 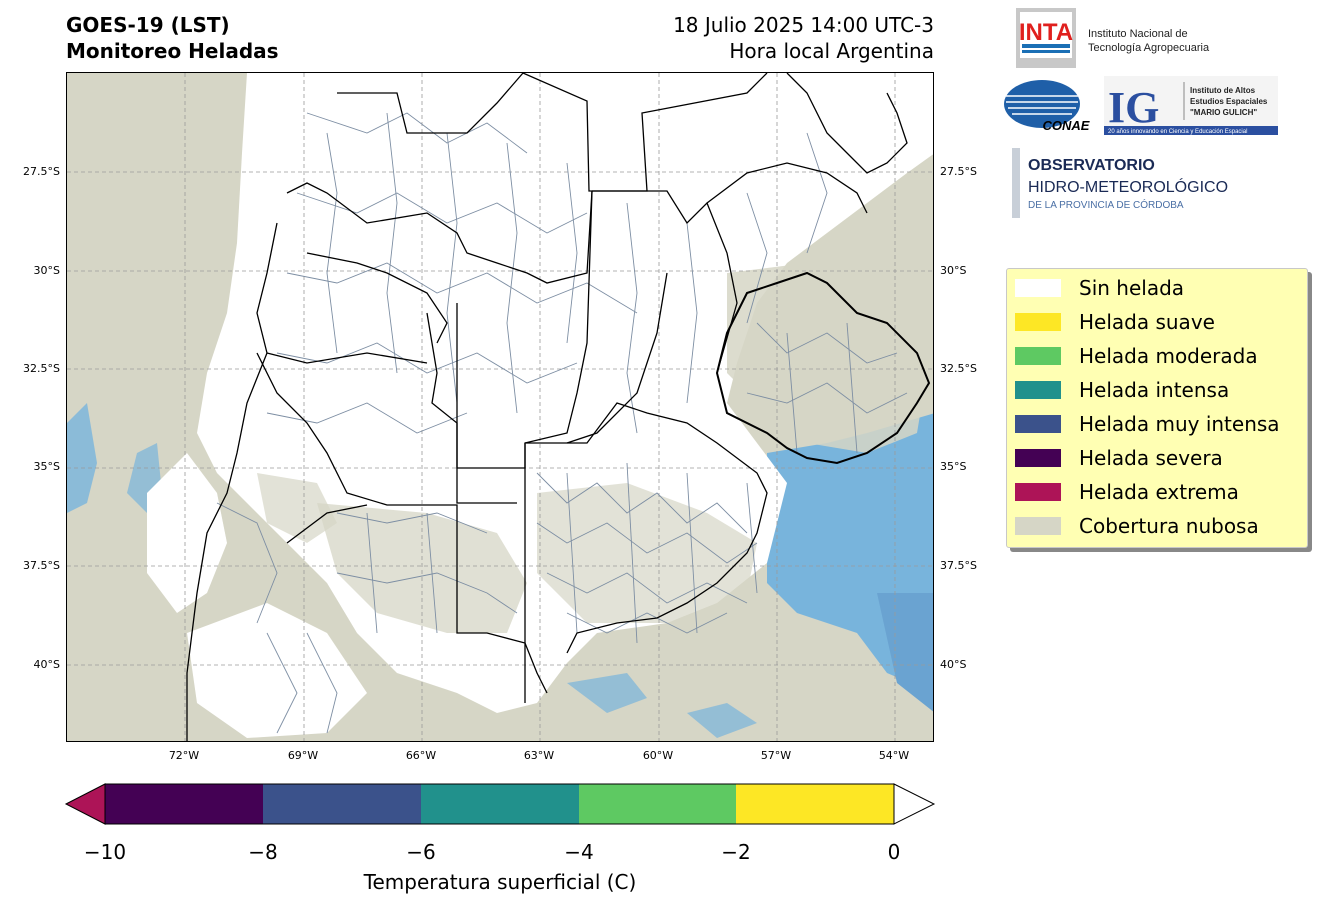 What do you see at coordinates (41, 565) in the screenshot?
I see `lat-tick-left: 37.5°S` at bounding box center [41, 565].